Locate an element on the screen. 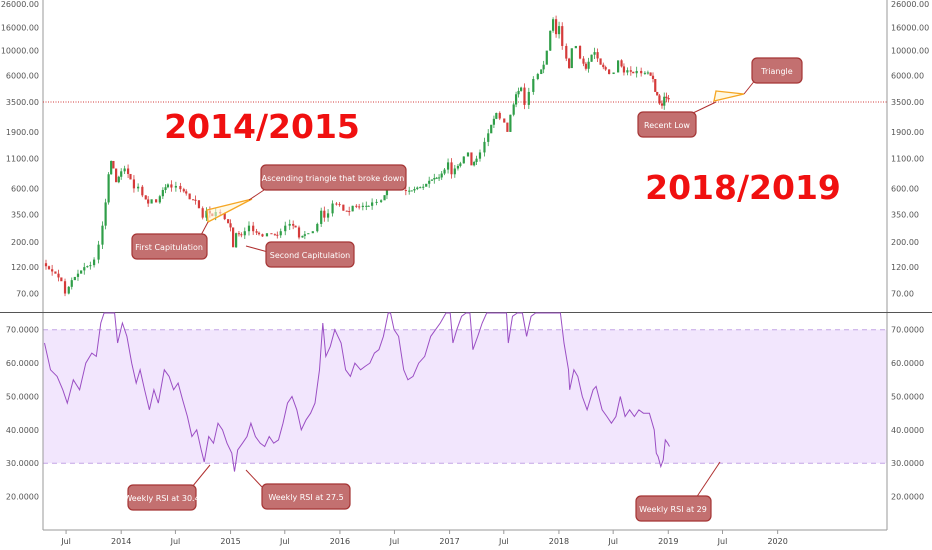  x-tick-label: 2020 is located at coordinates (777, 541).